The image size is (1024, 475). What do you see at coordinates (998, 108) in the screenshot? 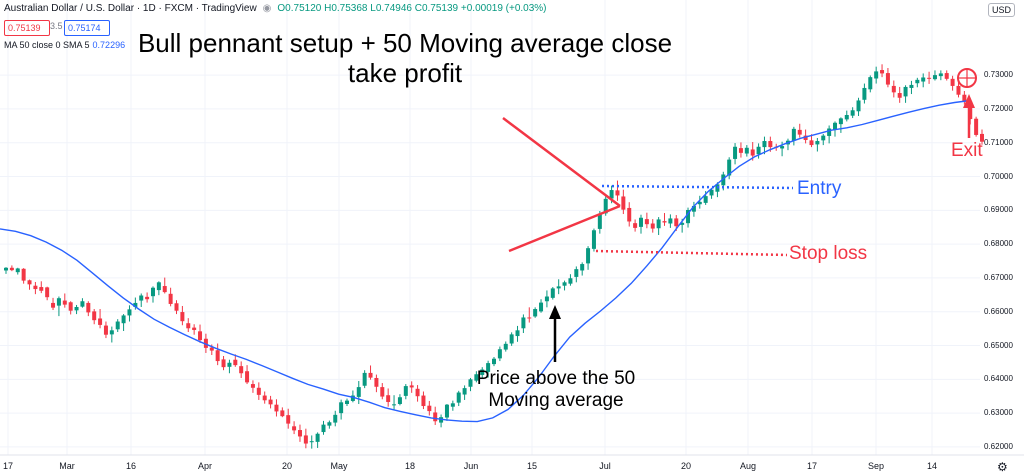
I see `price-tick-label: 0.72000` at bounding box center [998, 108].